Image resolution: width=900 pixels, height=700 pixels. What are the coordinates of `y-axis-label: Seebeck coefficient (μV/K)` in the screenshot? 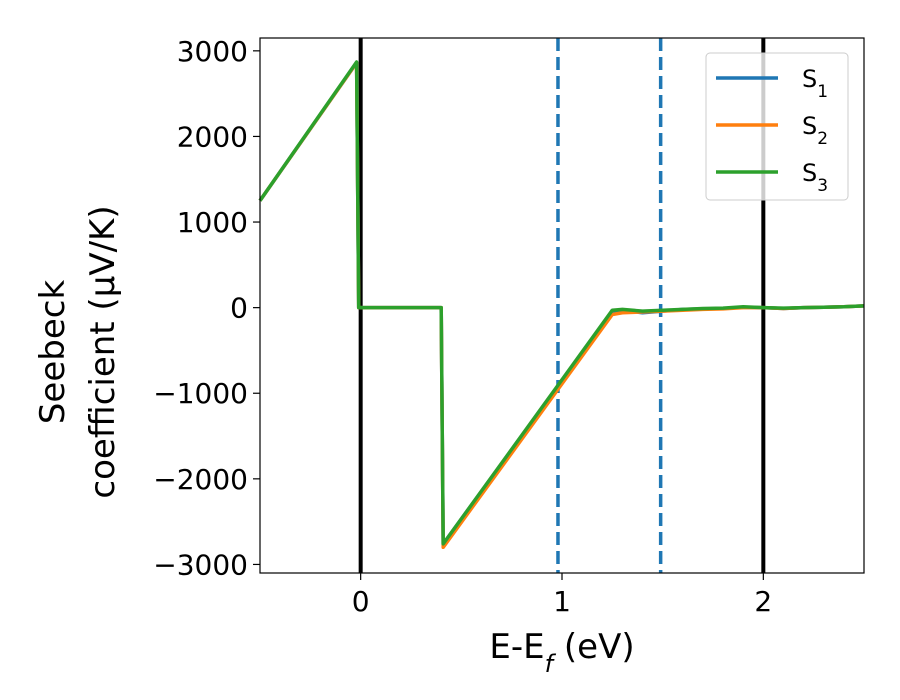 It's located at (78, 351).